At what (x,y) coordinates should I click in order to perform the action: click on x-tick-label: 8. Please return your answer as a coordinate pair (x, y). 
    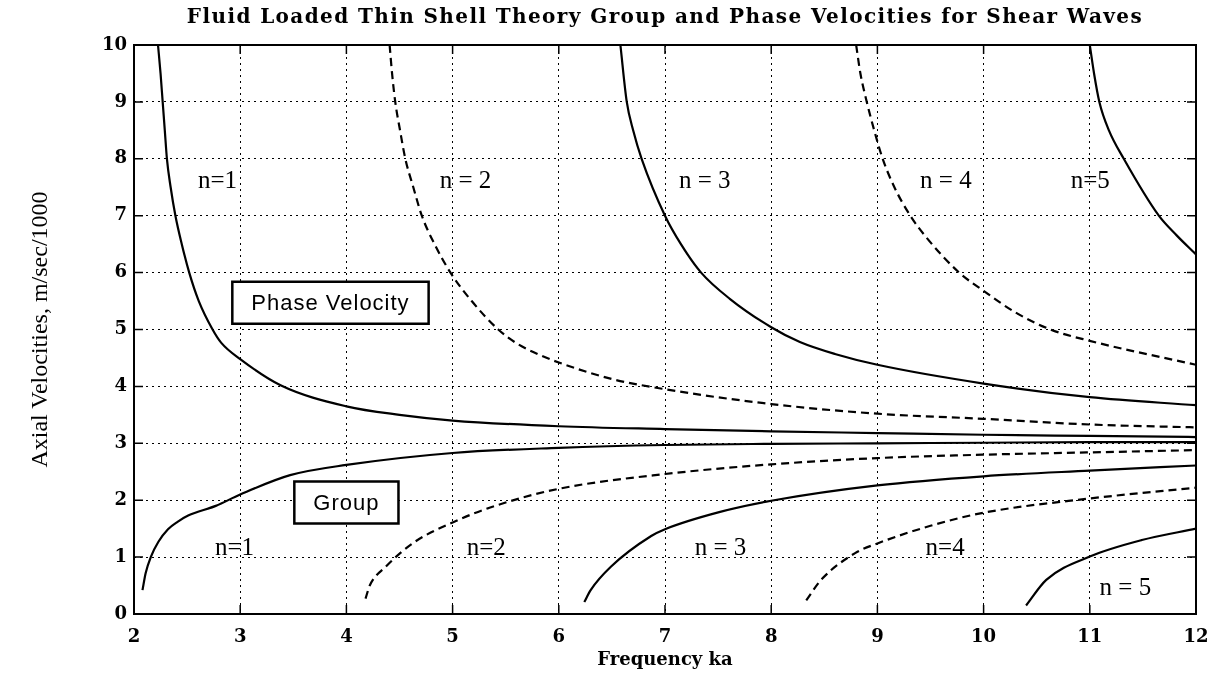
    Looking at the image, I should click on (771, 636).